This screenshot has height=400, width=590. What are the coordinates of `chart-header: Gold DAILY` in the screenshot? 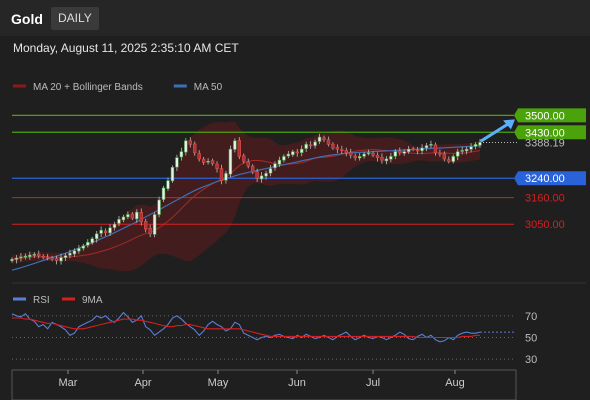 It's located at (295, 18).